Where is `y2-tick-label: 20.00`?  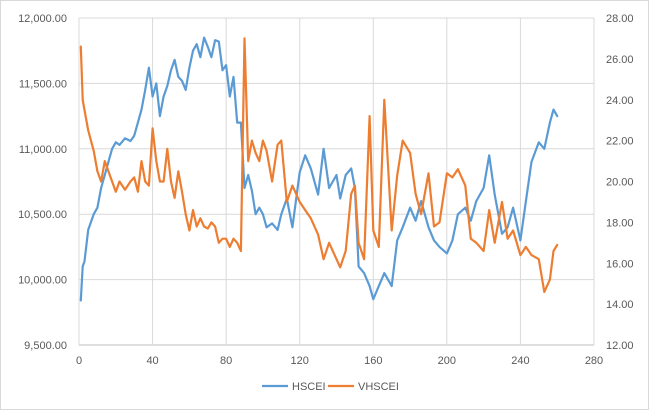
y2-tick-label: 20.00 is located at coordinates (620, 183).